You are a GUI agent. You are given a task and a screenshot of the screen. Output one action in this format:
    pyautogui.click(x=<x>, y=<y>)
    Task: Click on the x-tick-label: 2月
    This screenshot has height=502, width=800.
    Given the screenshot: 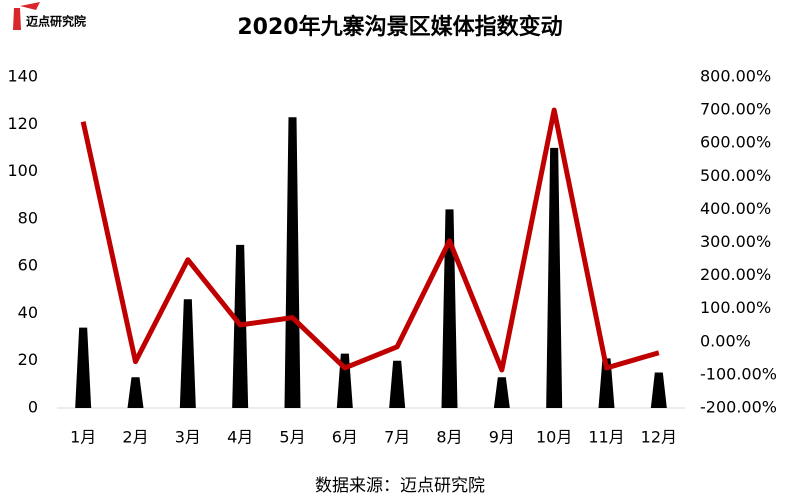 What is the action you would take?
    pyautogui.click(x=135, y=437)
    